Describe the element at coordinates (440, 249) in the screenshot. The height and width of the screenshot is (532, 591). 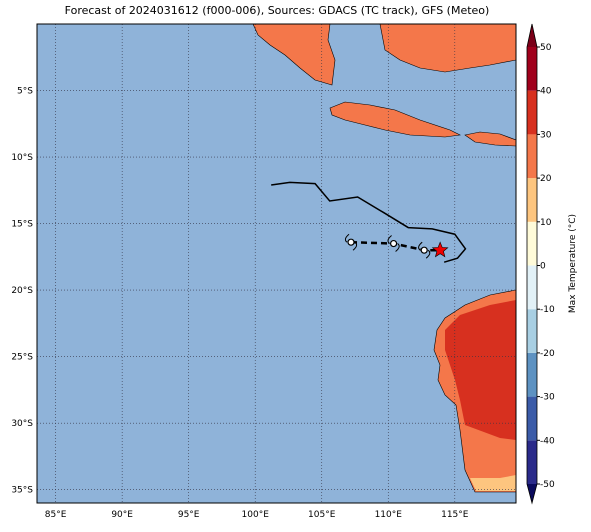
I see `storm-position` at that location.